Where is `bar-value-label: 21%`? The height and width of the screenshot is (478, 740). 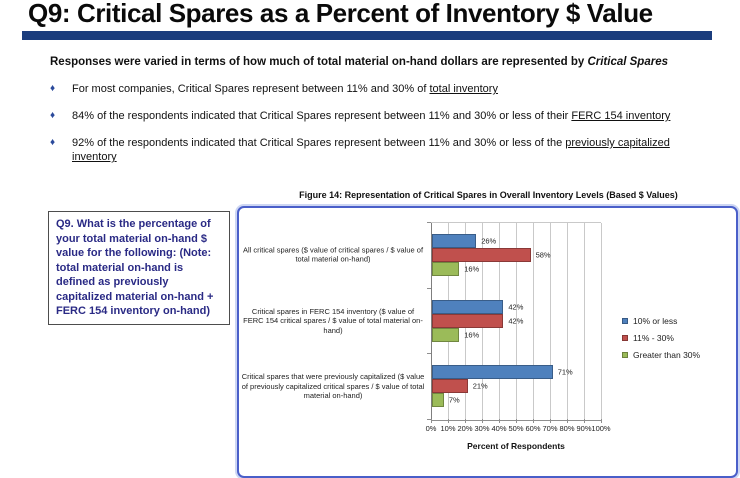 bar-value-label: 21% is located at coordinates (480, 386).